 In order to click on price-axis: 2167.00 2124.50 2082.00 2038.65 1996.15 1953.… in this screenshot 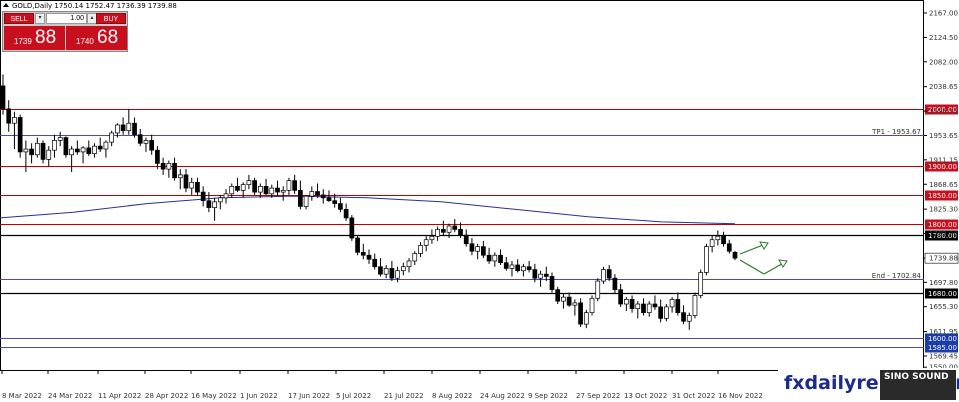, I will do `click(941, 191)`.